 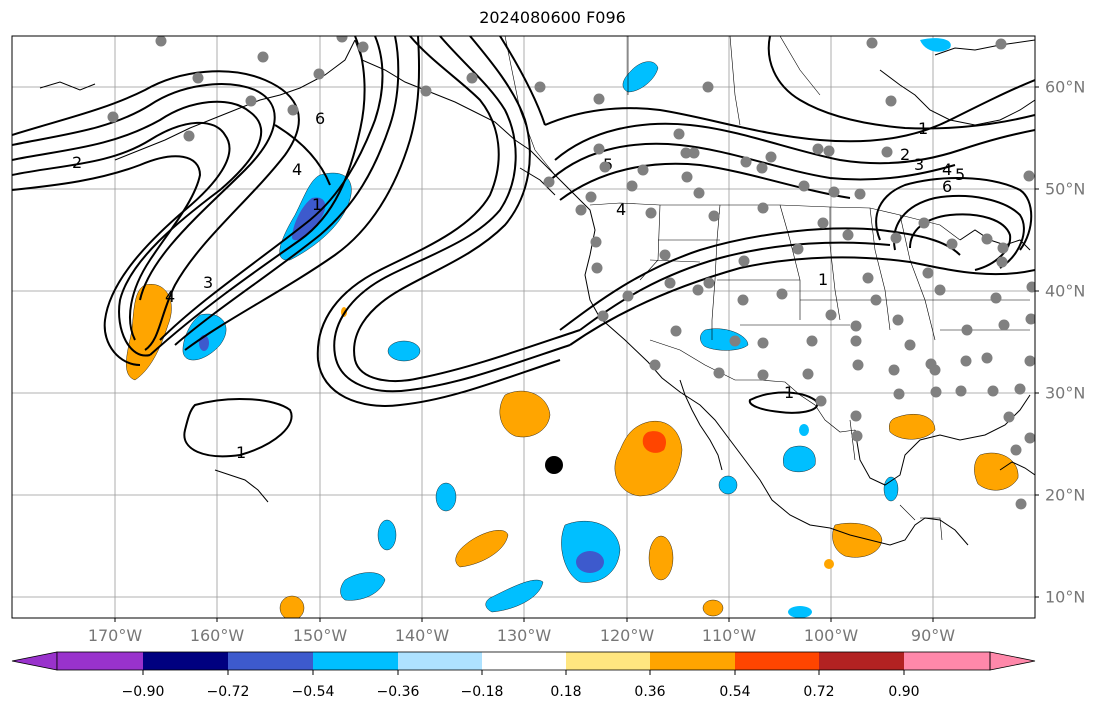 What do you see at coordinates (398, 692) in the screenshot?
I see `colorbar-tick-label: −0.36` at bounding box center [398, 692].